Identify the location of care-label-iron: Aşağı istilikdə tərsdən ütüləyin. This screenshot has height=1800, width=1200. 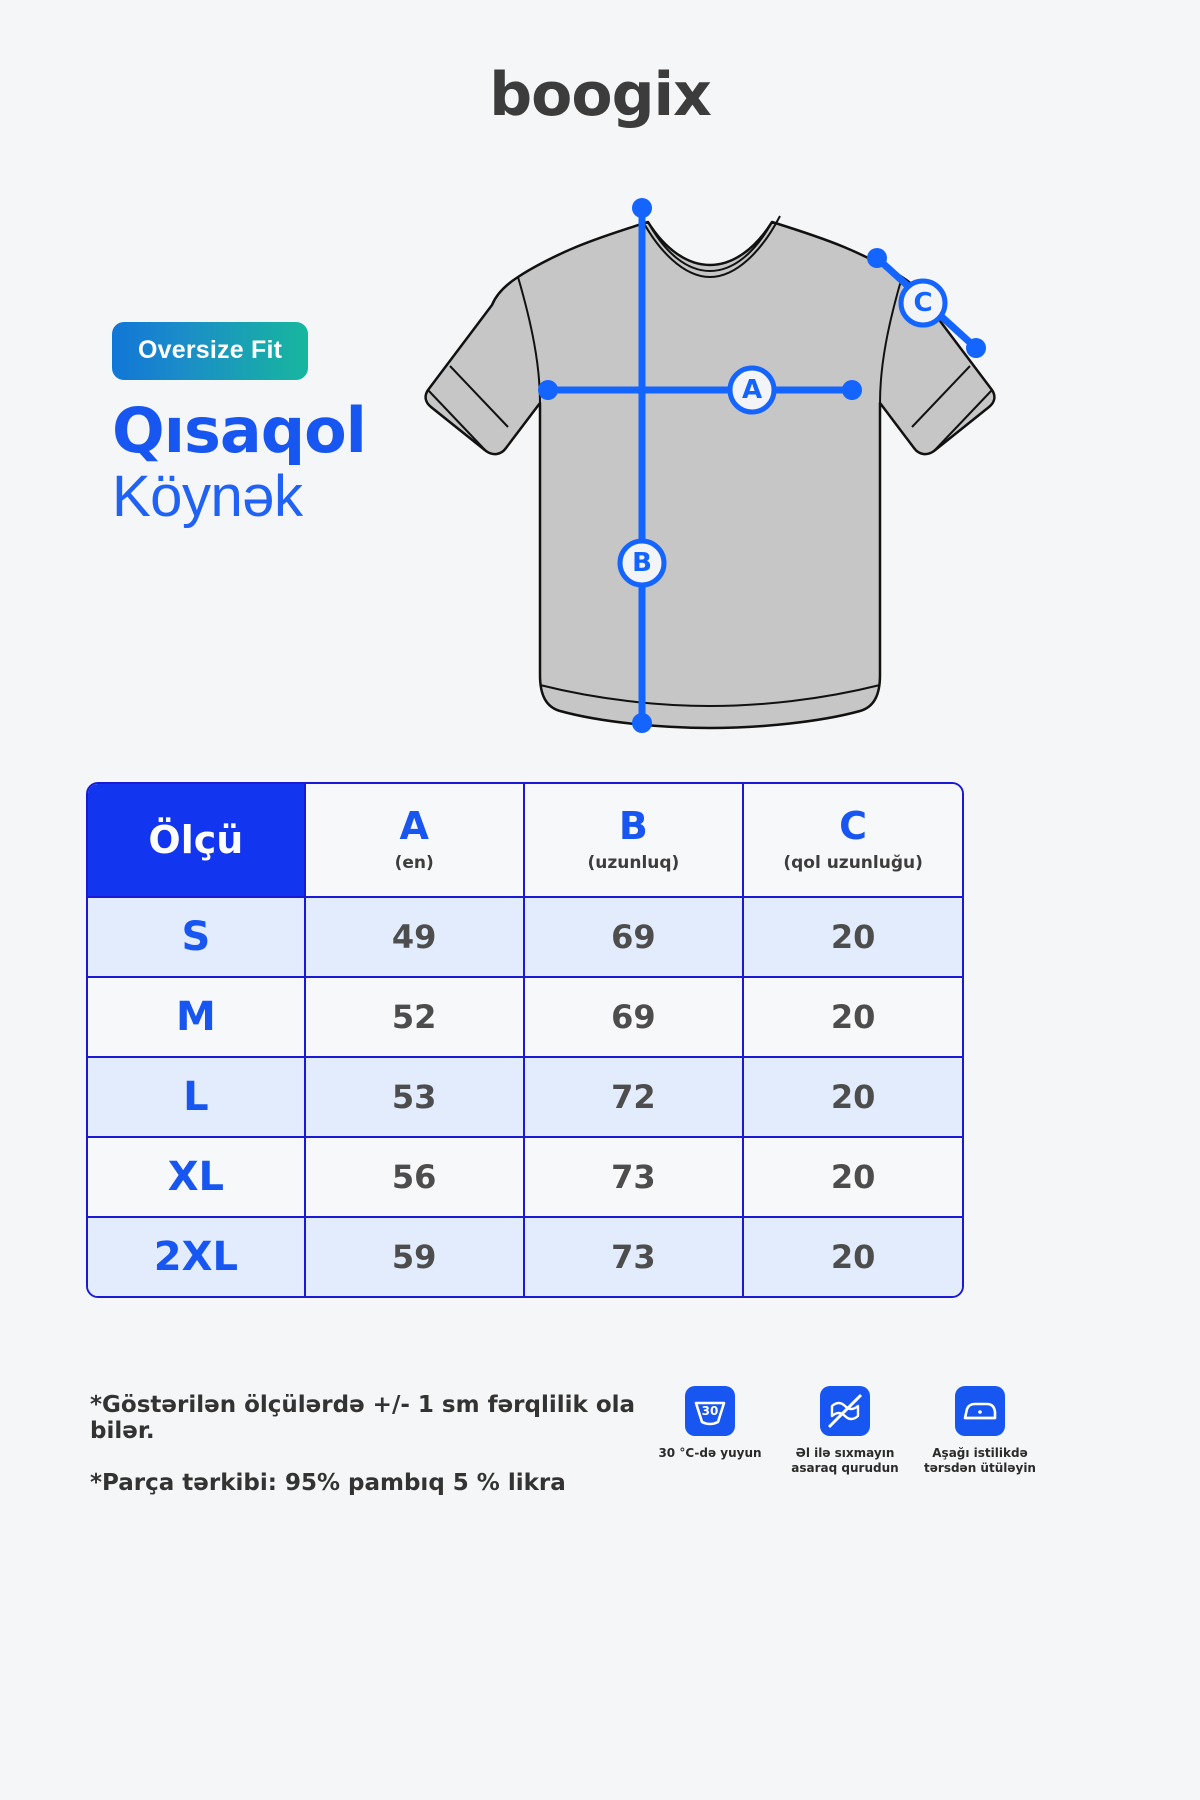
(980, 1460).